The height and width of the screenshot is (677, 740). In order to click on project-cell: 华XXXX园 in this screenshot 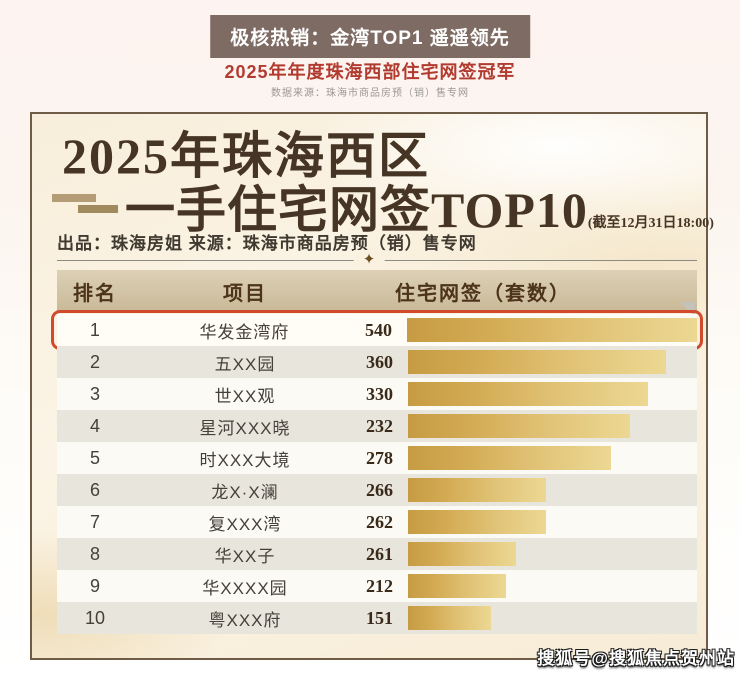, I will do `click(245, 588)`.